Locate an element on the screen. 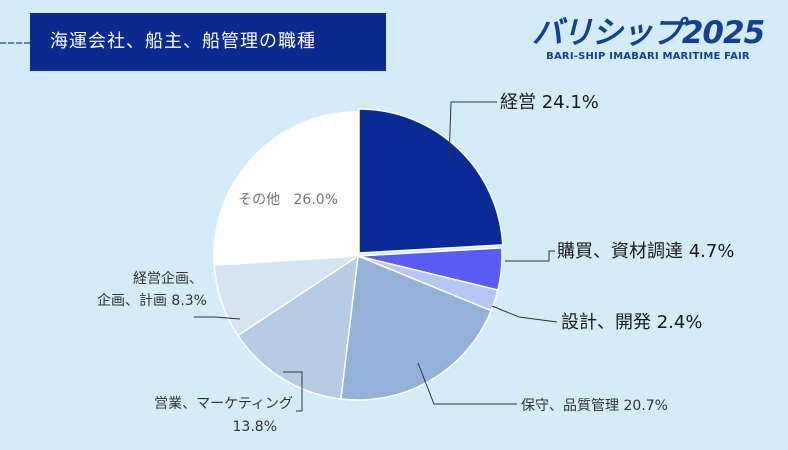 The image size is (788, 450). data-label-slice-5-line-1: 営業、マーケティング is located at coordinates (223, 404).